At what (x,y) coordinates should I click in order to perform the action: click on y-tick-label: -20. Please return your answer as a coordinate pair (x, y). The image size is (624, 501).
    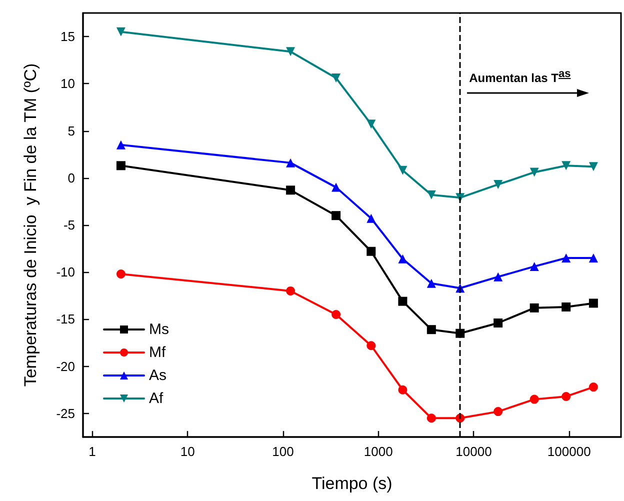
    Looking at the image, I should click on (65, 366).